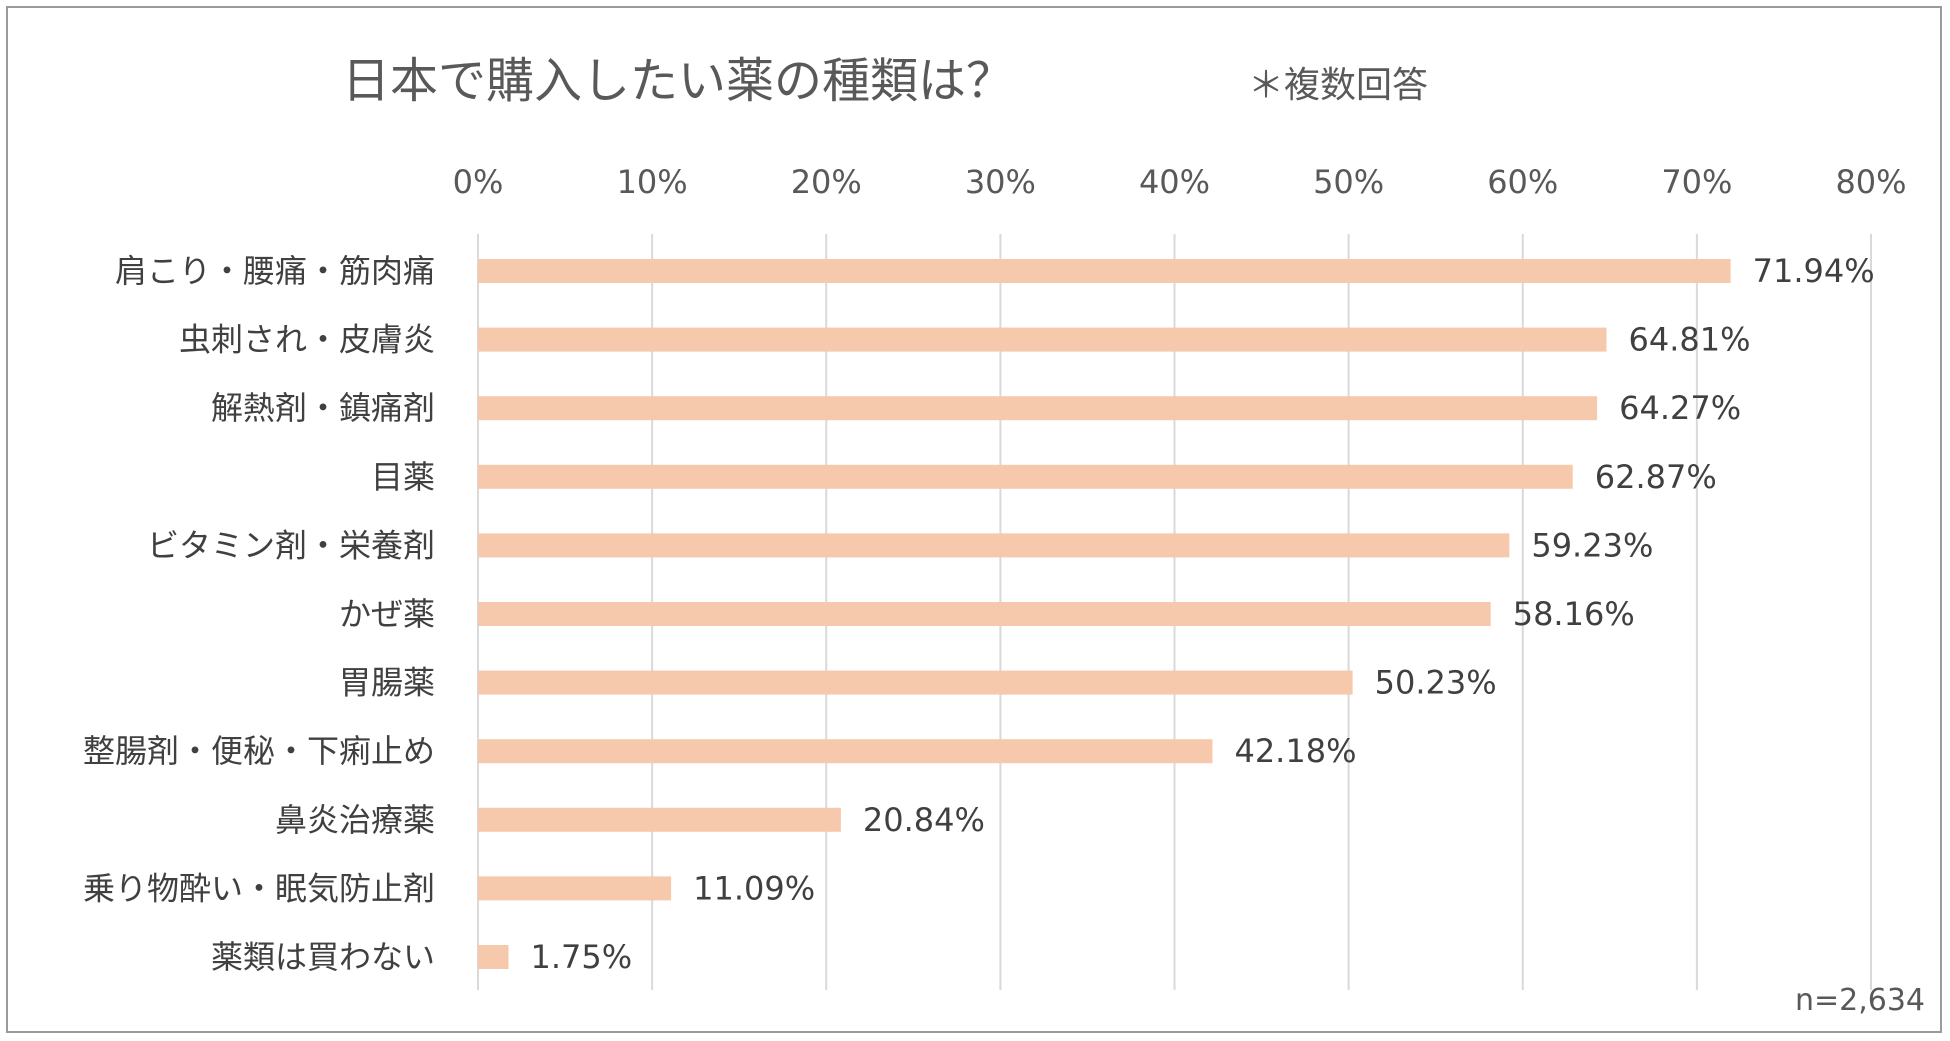 This screenshot has height=1041, width=1950. I want to click on x-axis-ticks: 0% 10% 20% 30% 40% 50% 60% 70% 80%, so click(1180, 182).